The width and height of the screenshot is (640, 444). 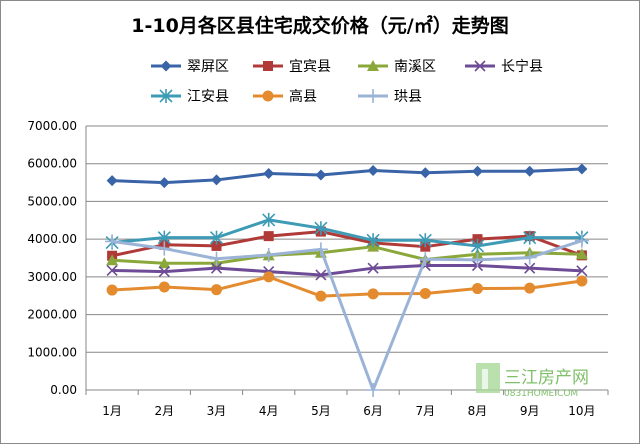 What do you see at coordinates (217, 411) in the screenshot?
I see `x-tick-label: 3月` at bounding box center [217, 411].